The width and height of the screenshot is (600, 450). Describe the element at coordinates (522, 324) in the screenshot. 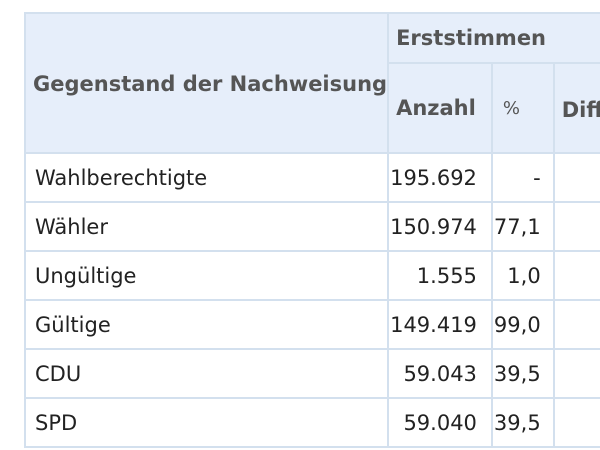

I see `row-percent: 99,0` at that location.